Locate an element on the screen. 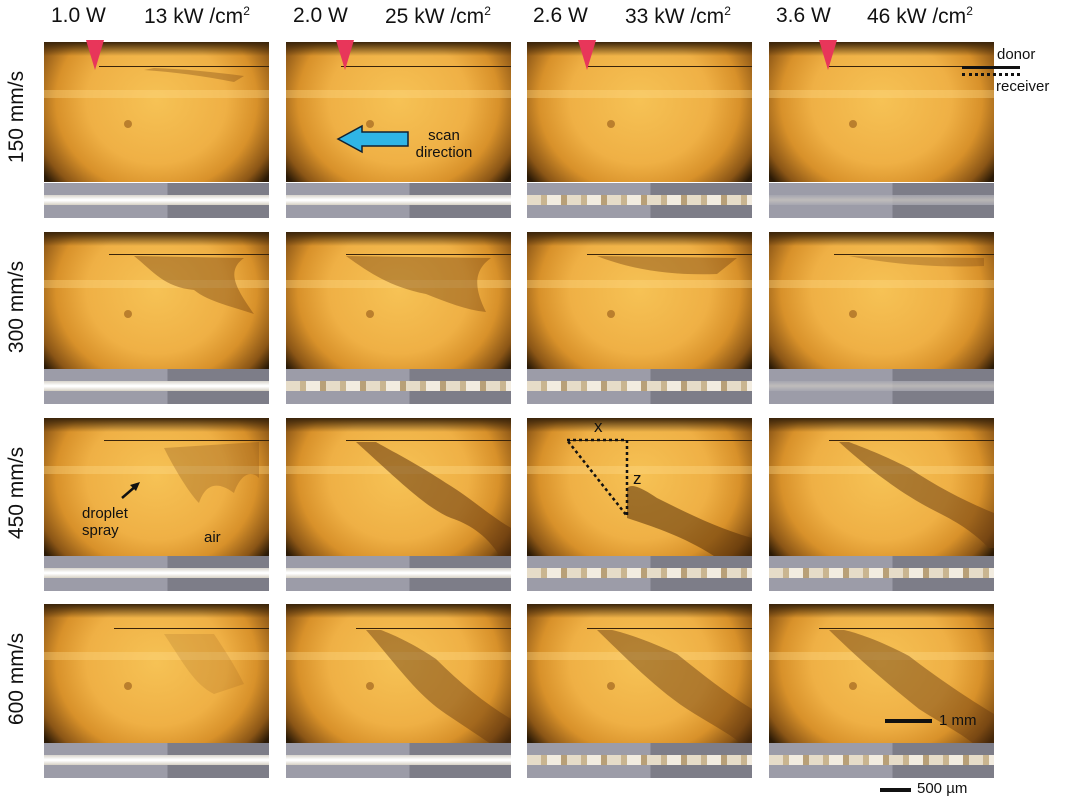  z-label: z is located at coordinates (637, 478).